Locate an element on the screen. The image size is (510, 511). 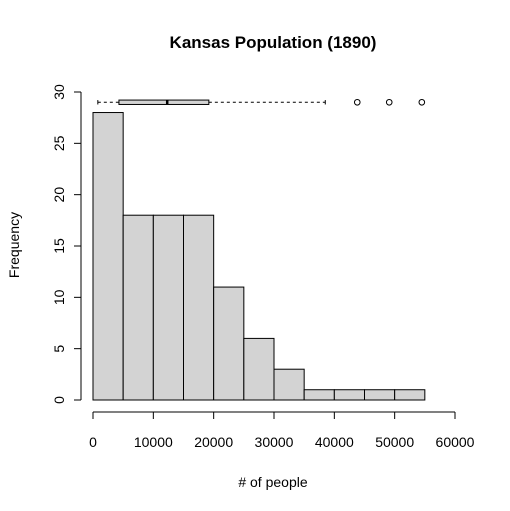
boxplot-box is located at coordinates (164, 102).